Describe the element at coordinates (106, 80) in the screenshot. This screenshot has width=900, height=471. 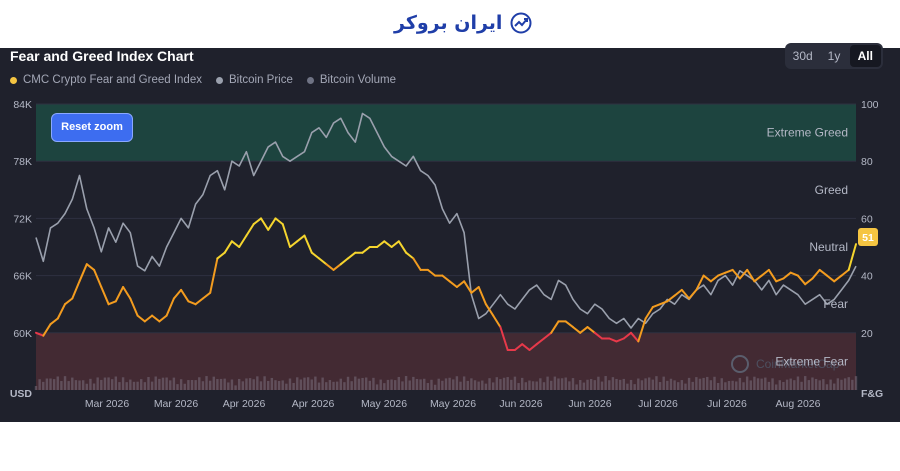
I see `legend-item-fear-greed: CMC Crypto Fear and Greed Index` at that location.